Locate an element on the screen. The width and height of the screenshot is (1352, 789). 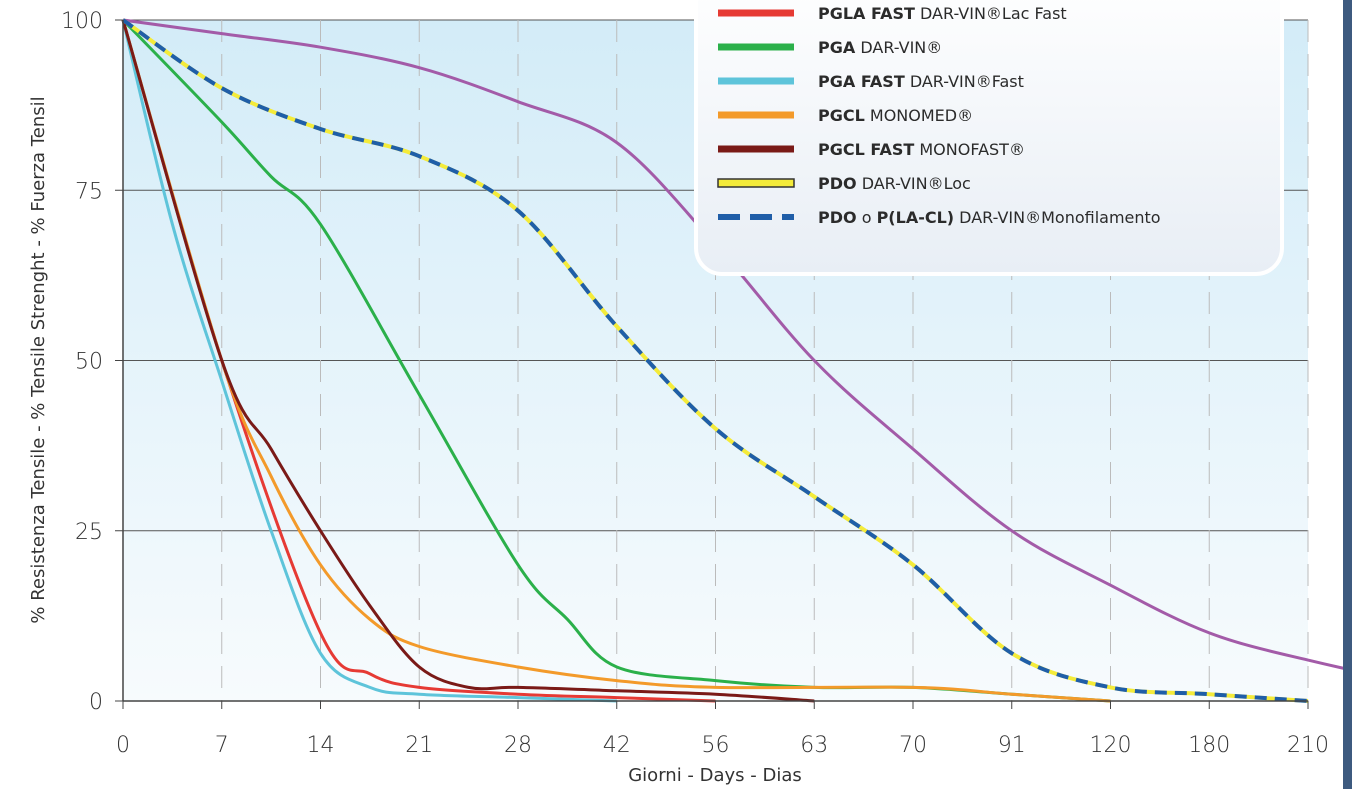
x-tick-label: 210 is located at coordinates (1308, 745).